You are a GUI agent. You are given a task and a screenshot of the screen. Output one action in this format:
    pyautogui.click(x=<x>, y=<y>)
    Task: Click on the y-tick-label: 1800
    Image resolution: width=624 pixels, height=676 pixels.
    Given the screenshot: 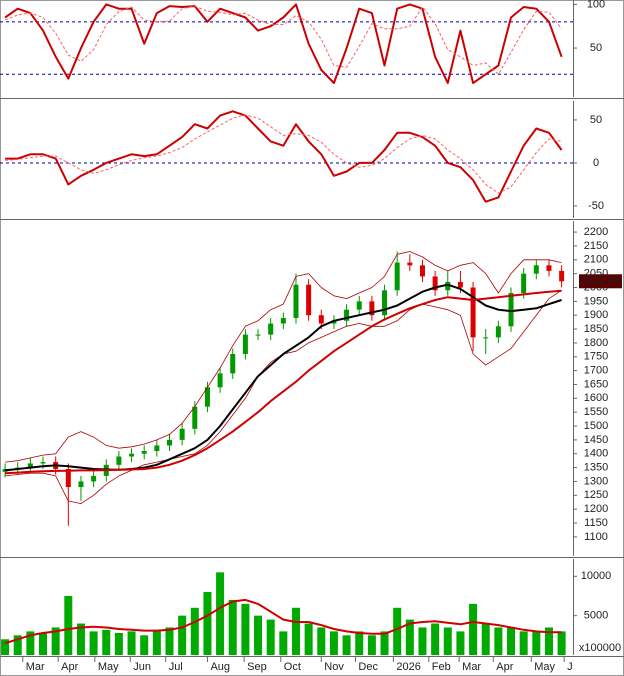 What is the action you would take?
    pyautogui.click(x=596, y=343)
    